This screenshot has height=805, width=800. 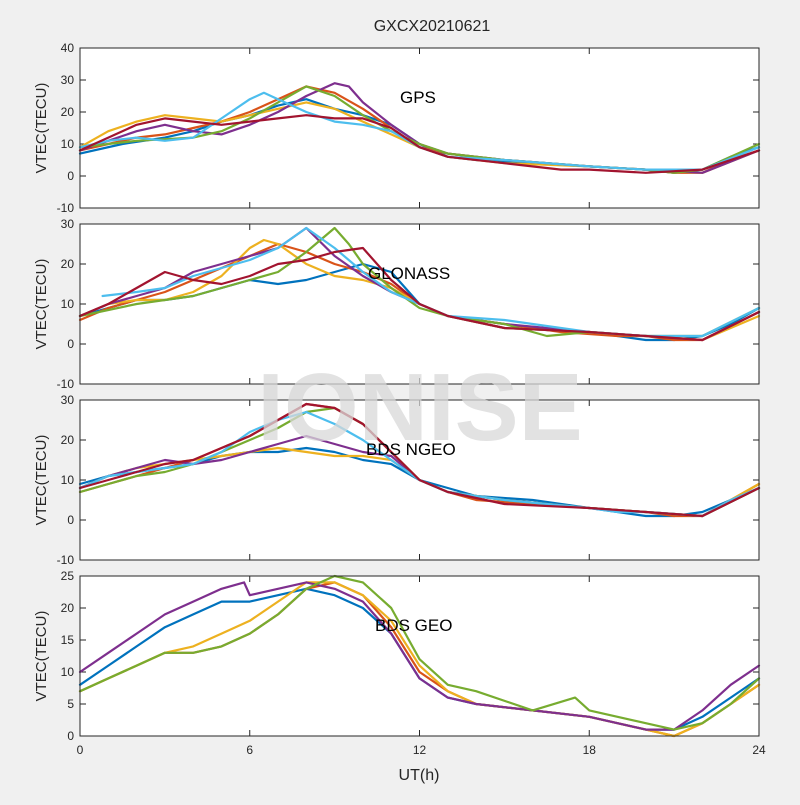 What do you see at coordinates (419, 407) in the screenshot?
I see `watermark: IONISE` at bounding box center [419, 407].